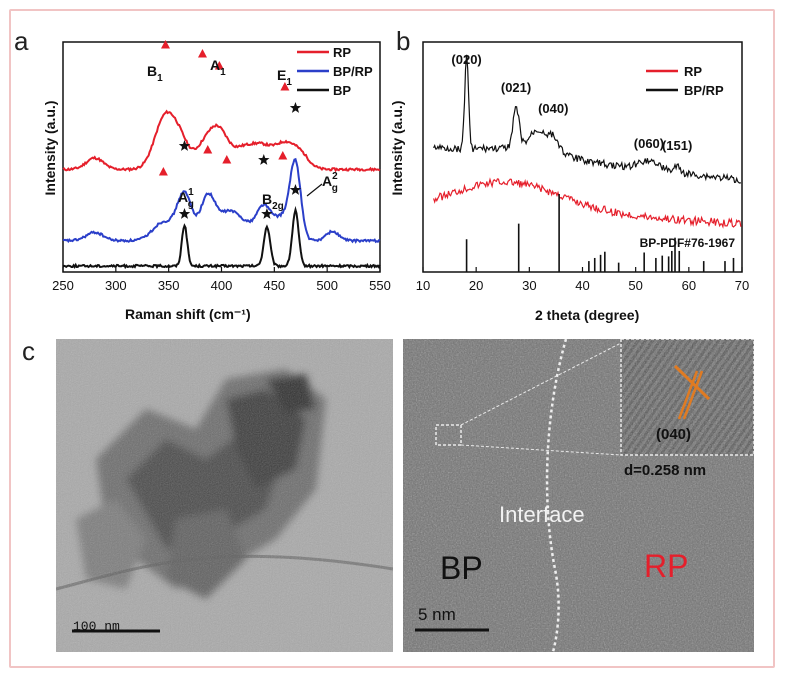 Image resolution: width=786 pixels, height=679 pixels. Describe the element at coordinates (273, 201) in the screenshot. I see `raman-peak-annotation: B2g` at that location.